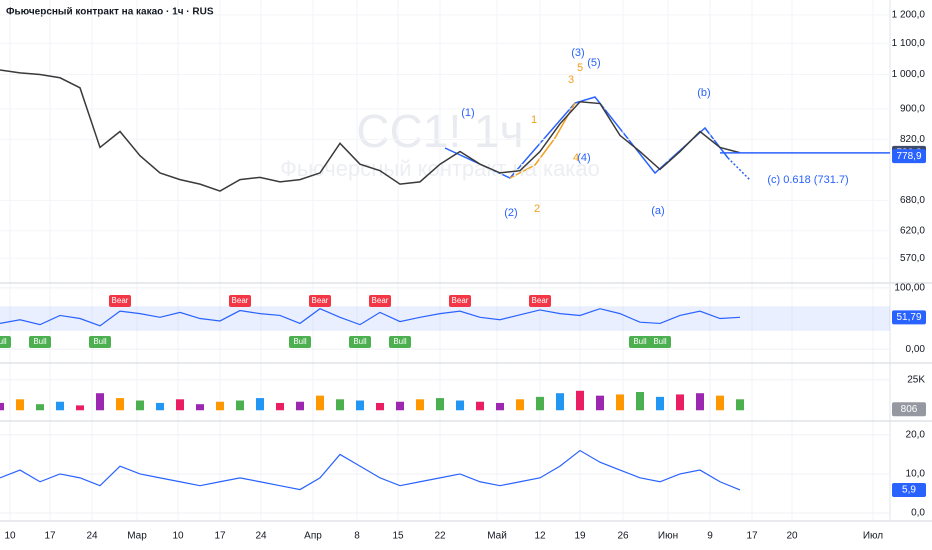 This screenshot has width=932, height=550. I want to click on wave-projection, so click(739, 169).